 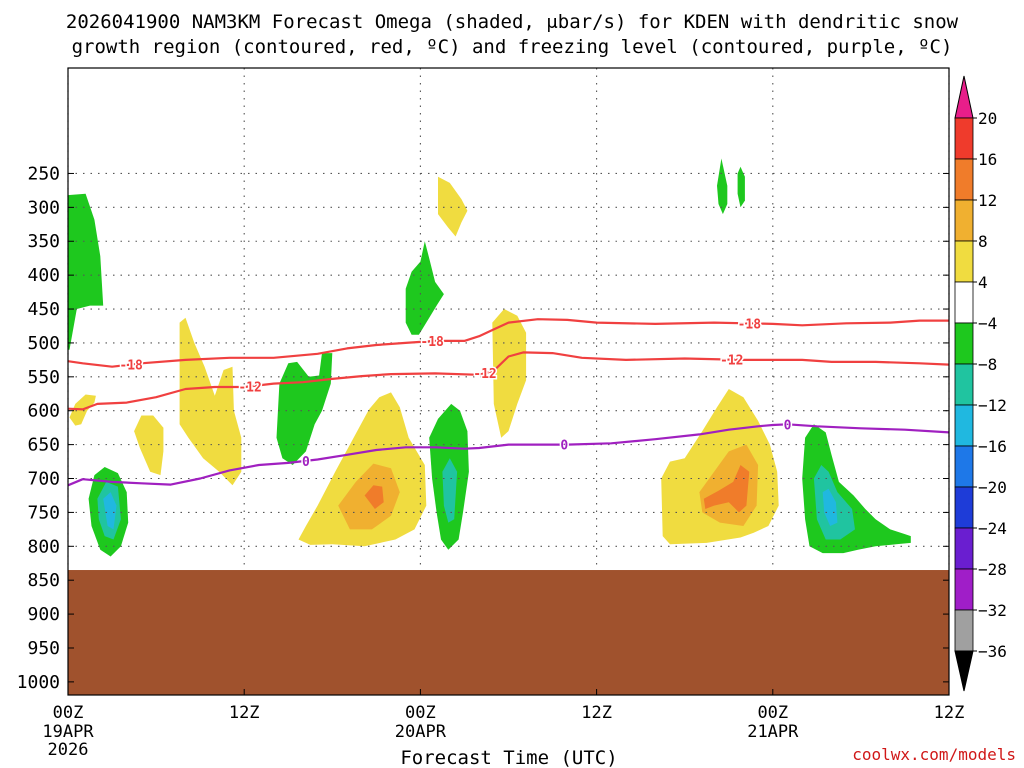 What do you see at coordinates (43, 580) in the screenshot?
I see `y-tick-label-850: 850` at bounding box center [43, 580].